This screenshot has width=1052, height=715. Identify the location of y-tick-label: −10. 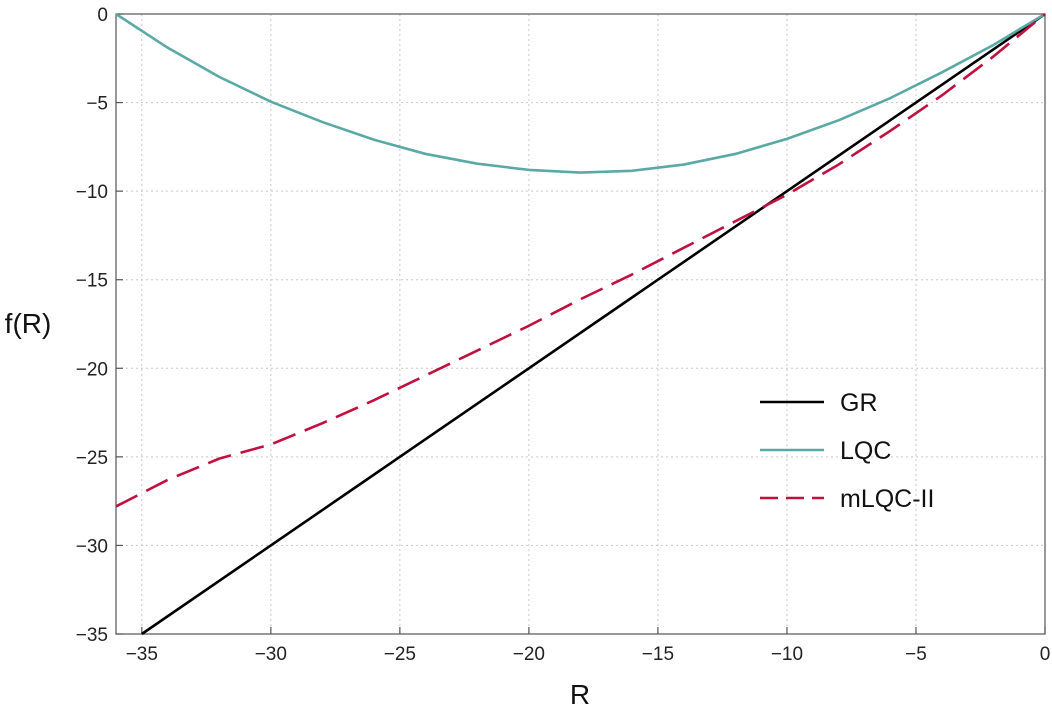
(92, 192).